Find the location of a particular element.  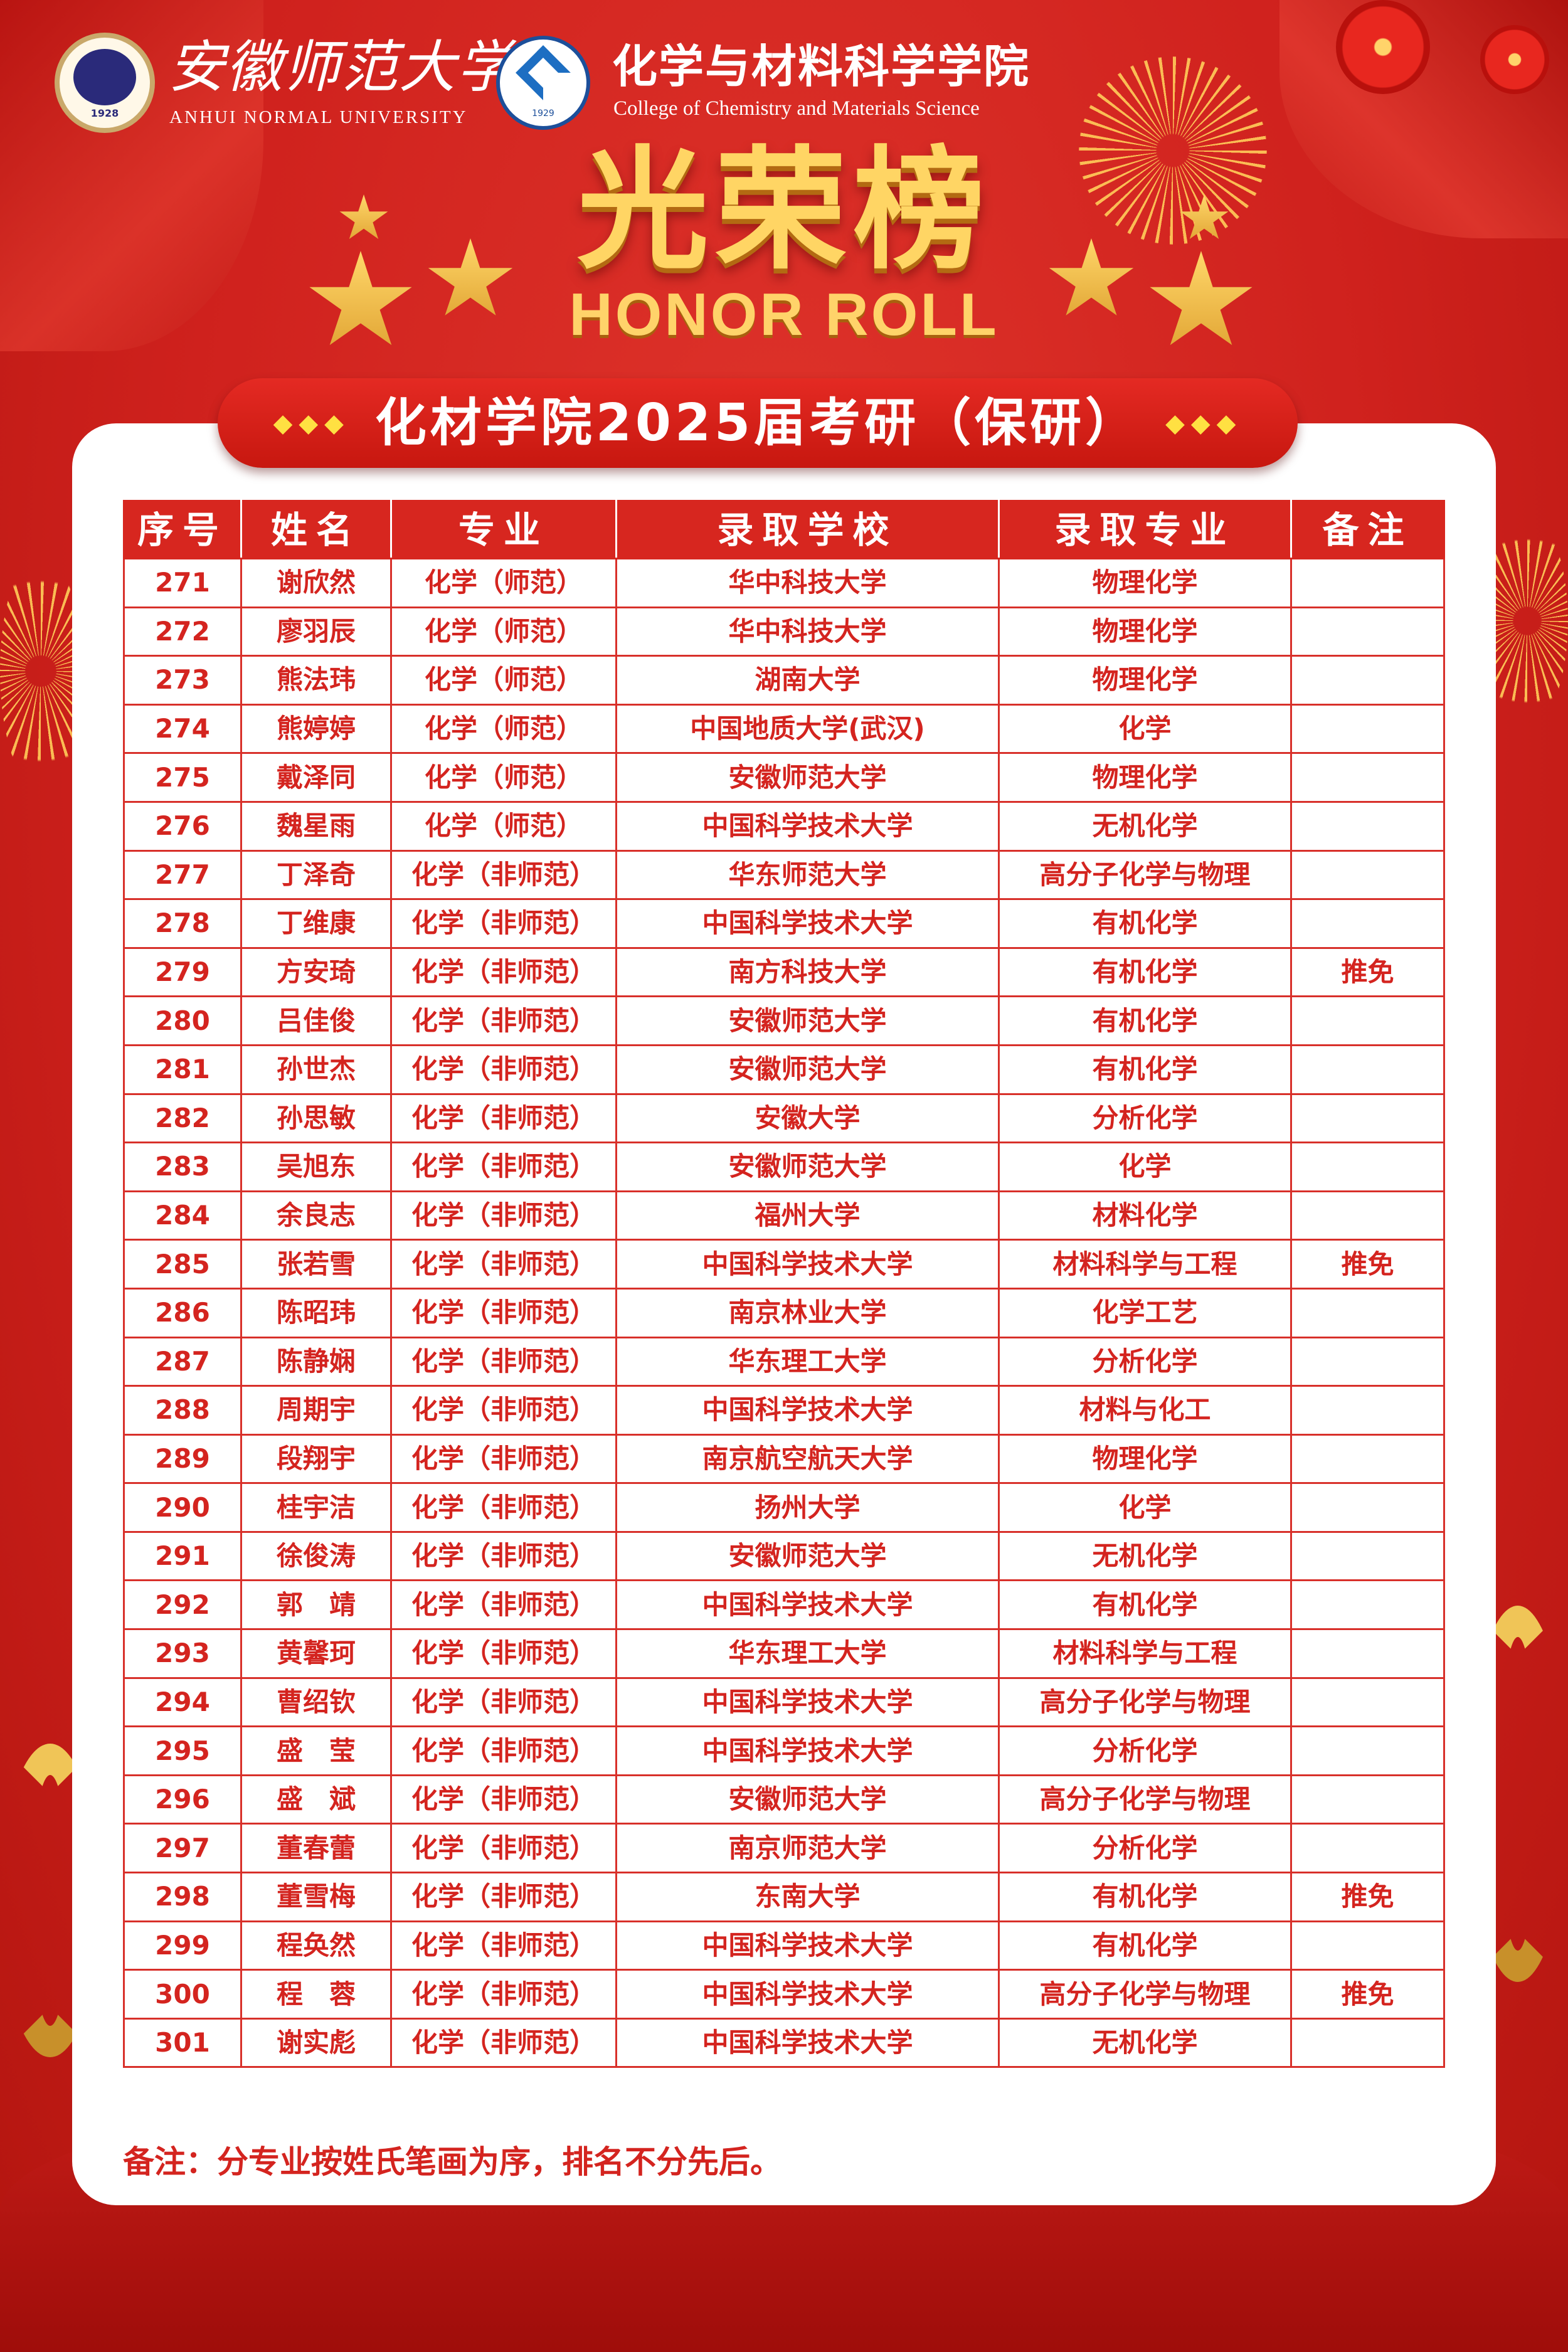

honor-roll-title-en: HONOR ROLL is located at coordinates (784, 314).